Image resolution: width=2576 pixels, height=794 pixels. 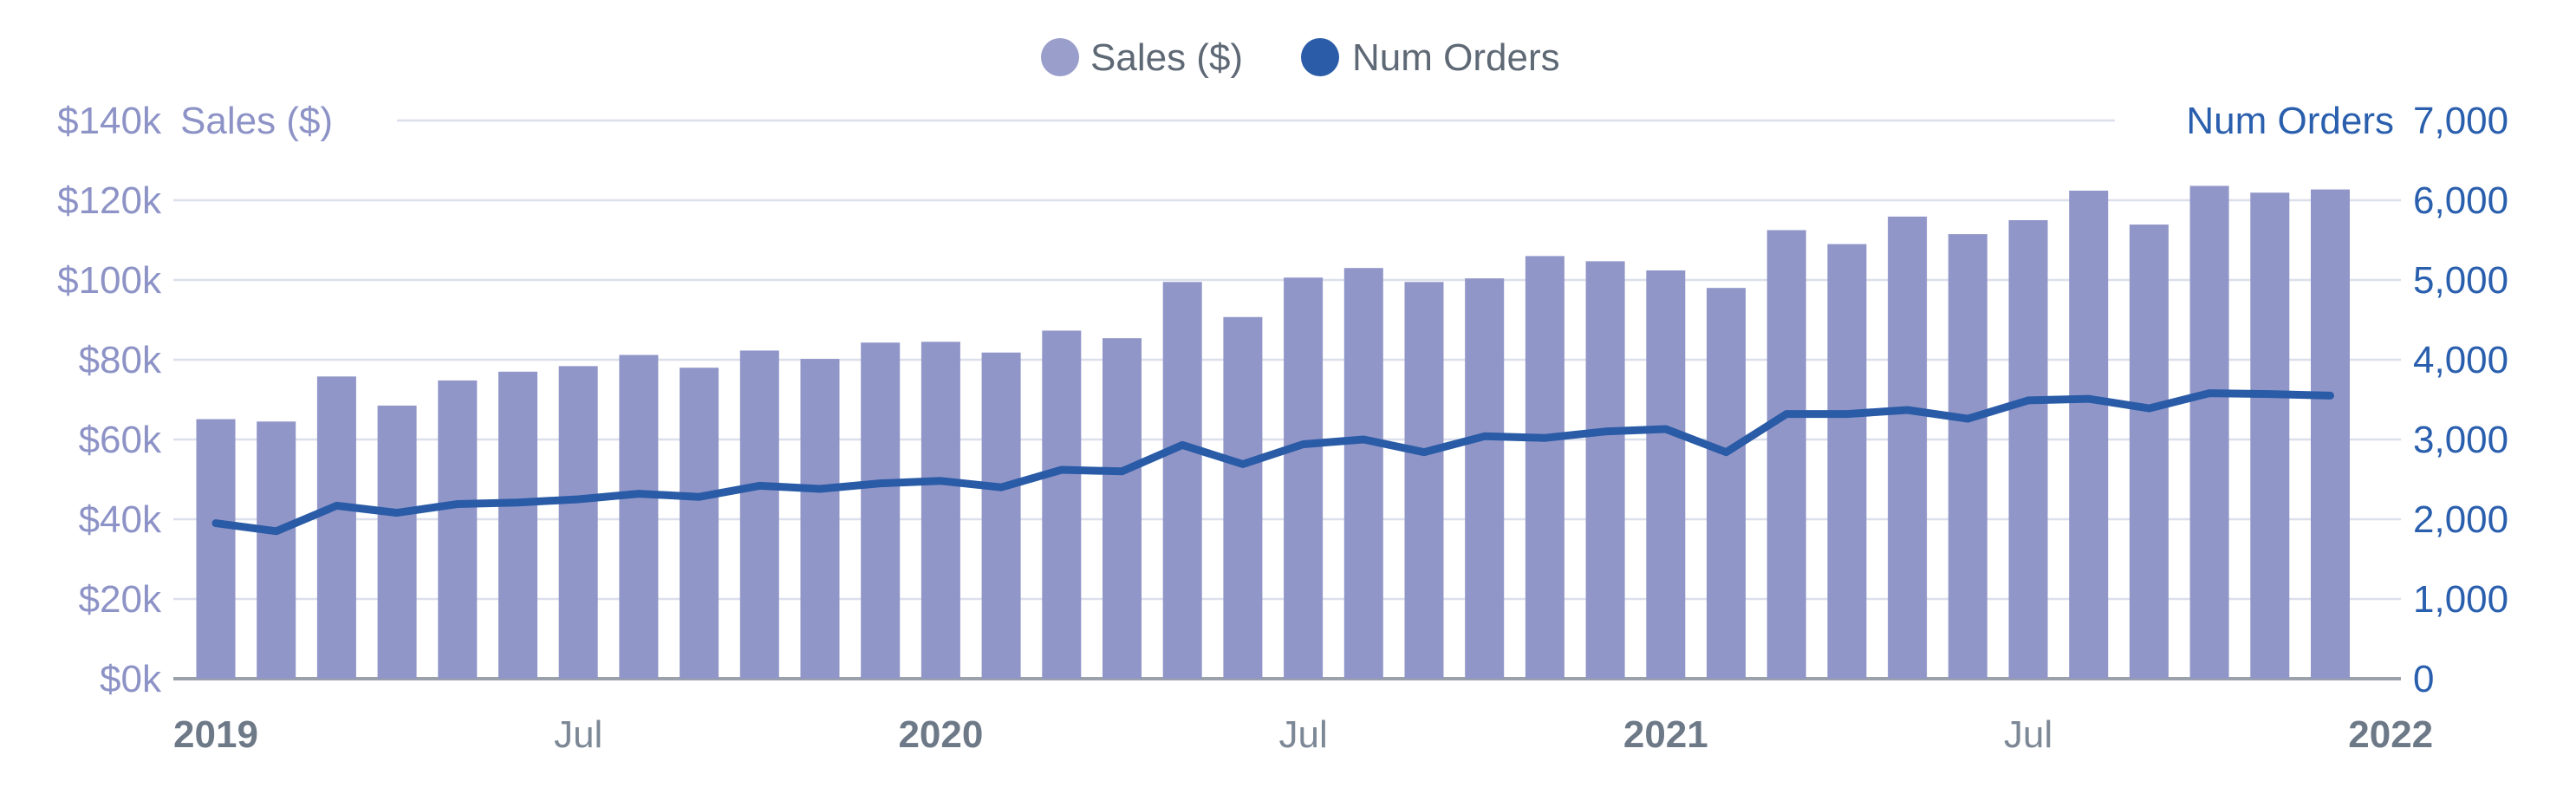 What do you see at coordinates (2460, 599) in the screenshot?
I see `y-axis-label-right: 1,000` at bounding box center [2460, 599].